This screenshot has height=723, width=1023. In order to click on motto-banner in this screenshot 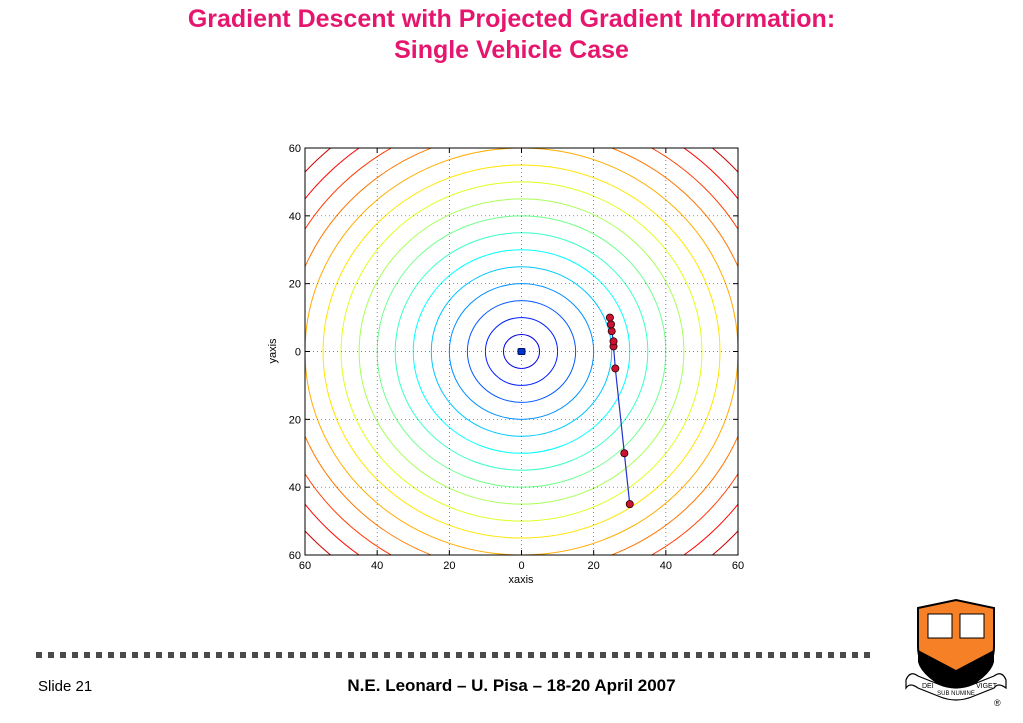, I will do `click(956, 687)`.